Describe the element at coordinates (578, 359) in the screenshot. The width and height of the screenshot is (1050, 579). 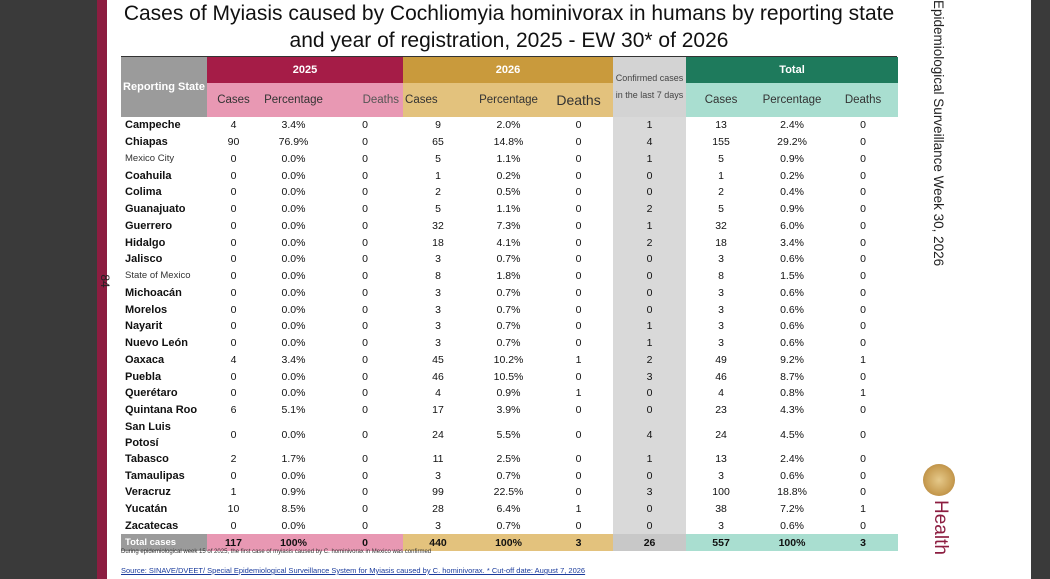
I see `cell-d26: 1` at that location.